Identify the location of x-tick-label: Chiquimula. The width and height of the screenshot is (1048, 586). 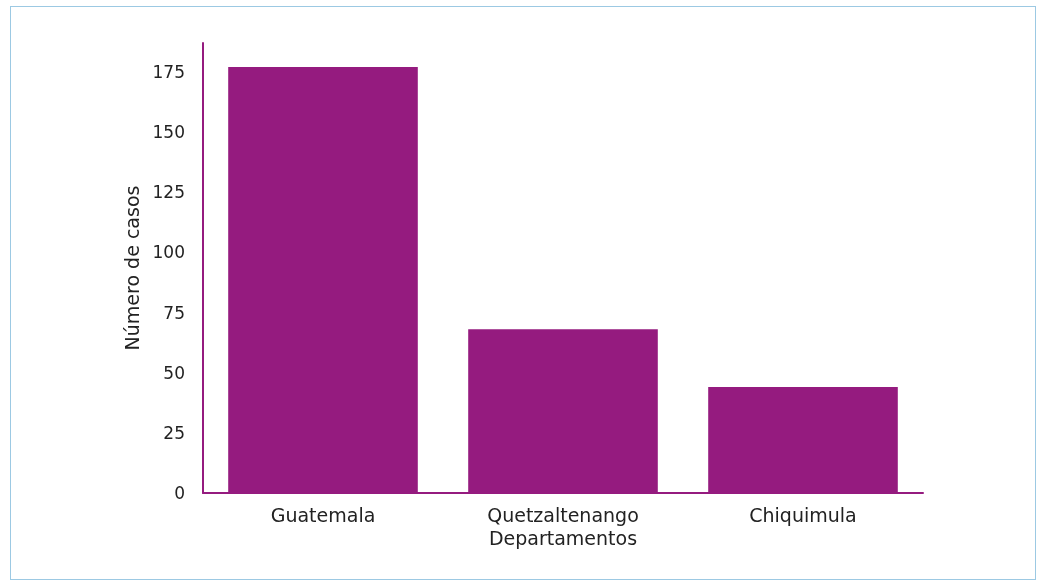
(803, 514).